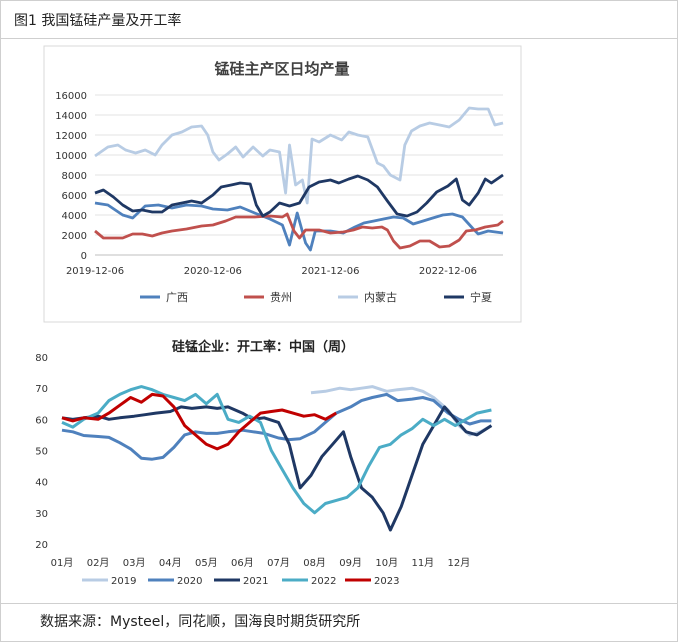 The width and height of the screenshot is (678, 642). I want to click on chart1-y-tick-label: 16000, so click(71, 96).